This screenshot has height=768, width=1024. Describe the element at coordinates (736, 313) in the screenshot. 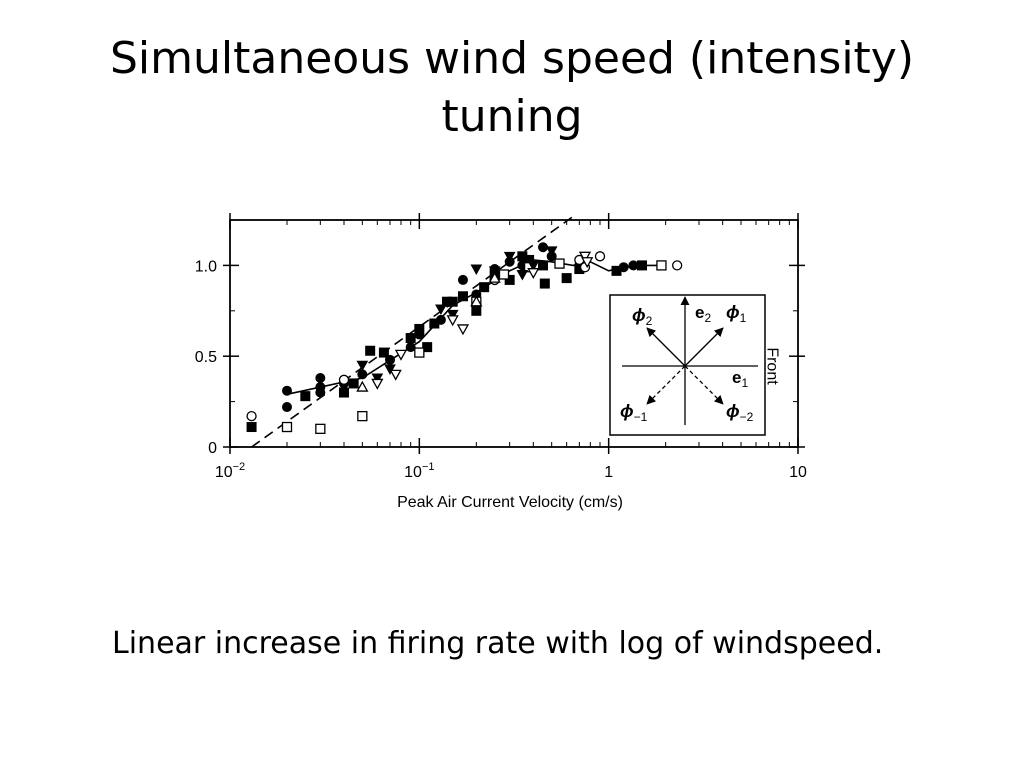

I see `phi1-label: ϕ1` at that location.